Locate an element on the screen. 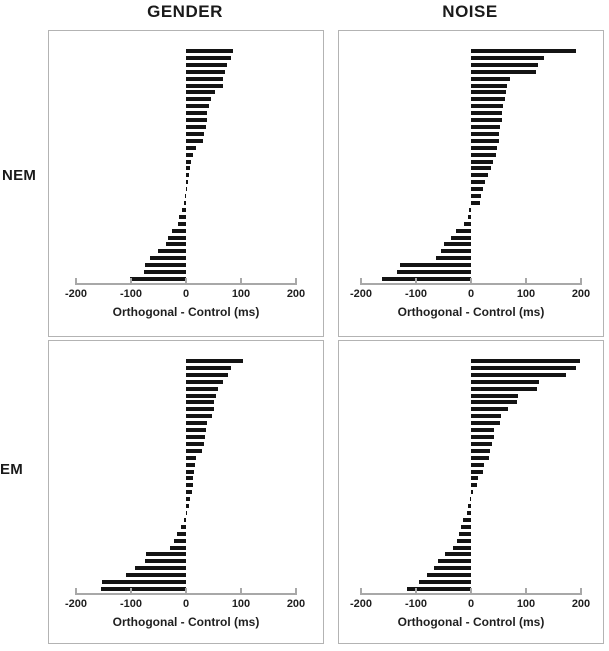  row-label-em: EM is located at coordinates (12, 469).